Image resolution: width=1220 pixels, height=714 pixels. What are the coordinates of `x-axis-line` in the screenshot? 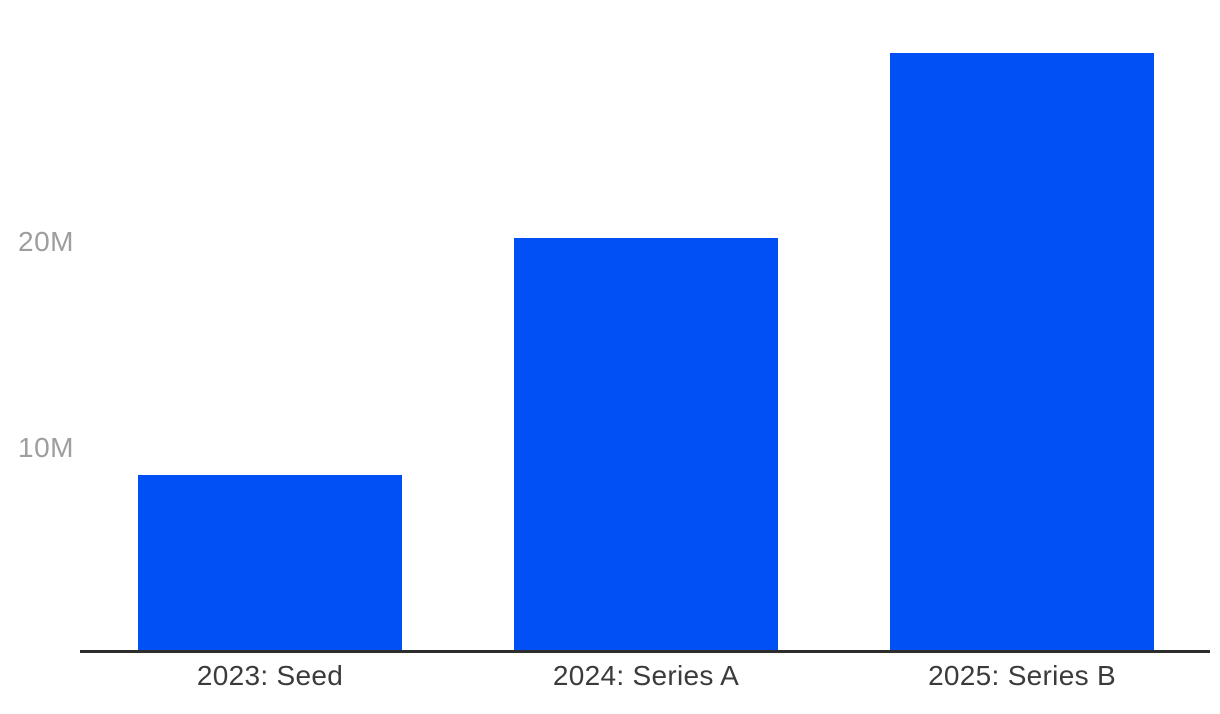 It's located at (645, 651).